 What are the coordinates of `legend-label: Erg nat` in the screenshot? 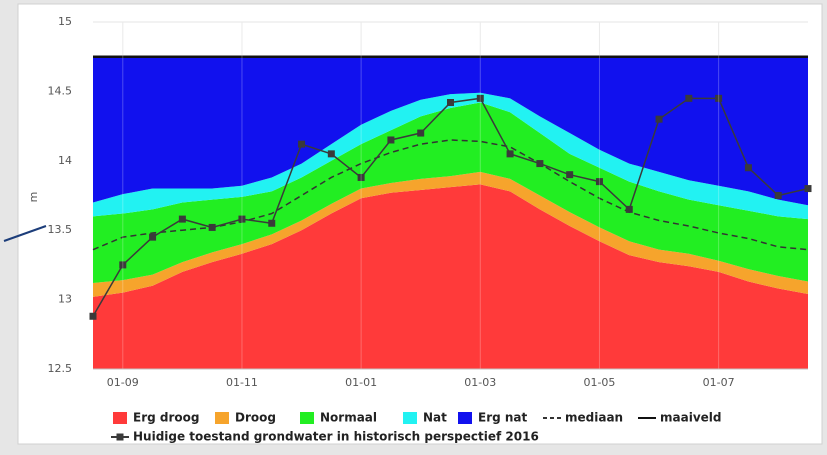 It's located at (503, 418).